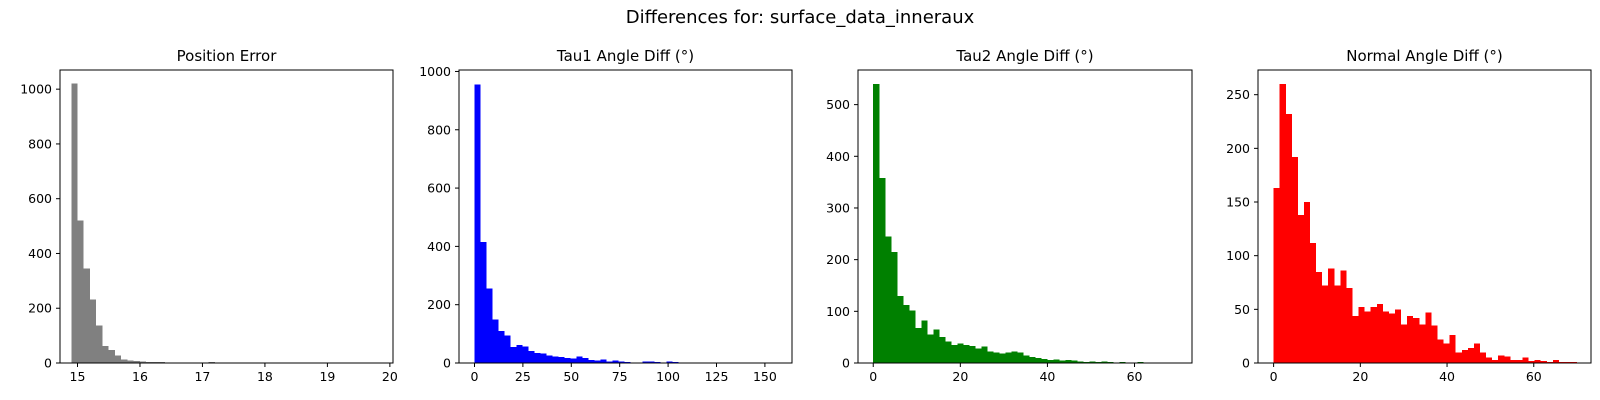  Describe the element at coordinates (571, 376) in the screenshot. I see `x-tick-label: 50` at that location.